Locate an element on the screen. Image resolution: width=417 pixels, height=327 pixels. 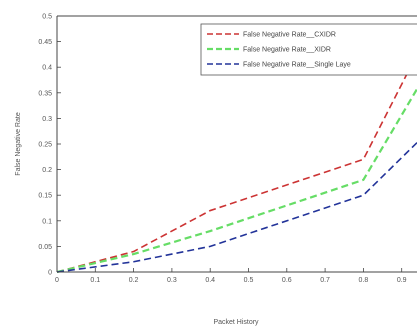
x-tick-label: 0.1 is located at coordinates (95, 280).